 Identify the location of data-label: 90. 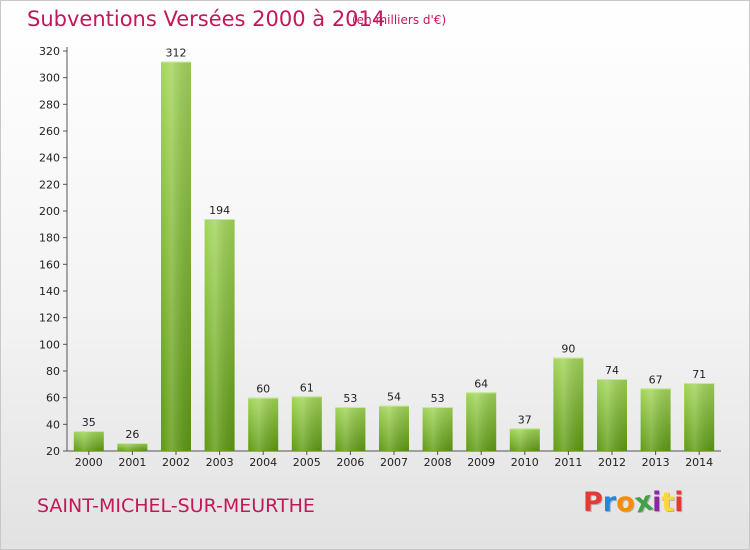
(568, 349).